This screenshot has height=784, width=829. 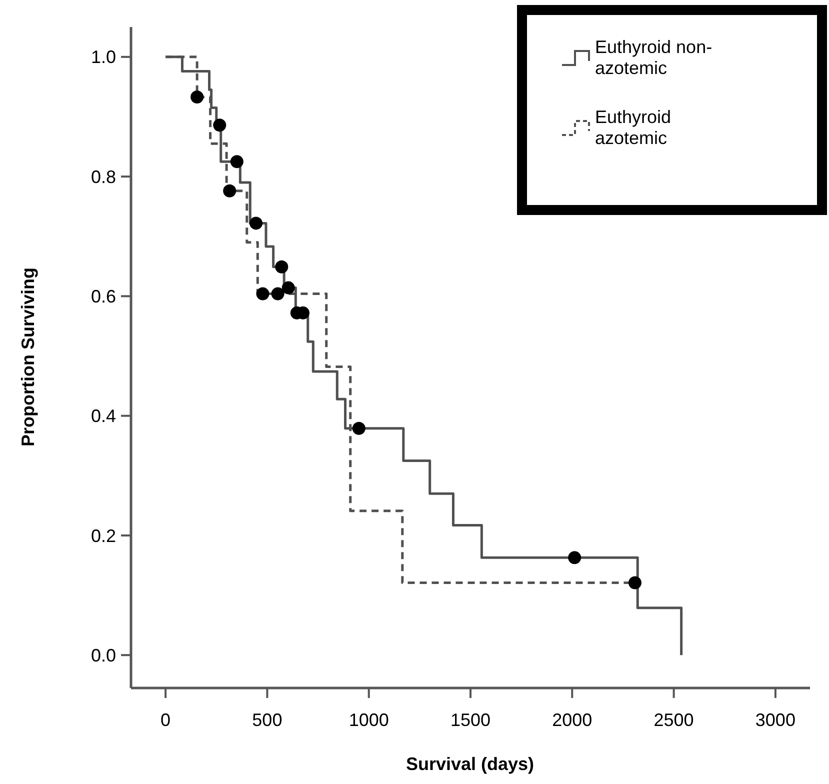 I want to click on y-tick-label: 0.6, so click(x=103, y=296).